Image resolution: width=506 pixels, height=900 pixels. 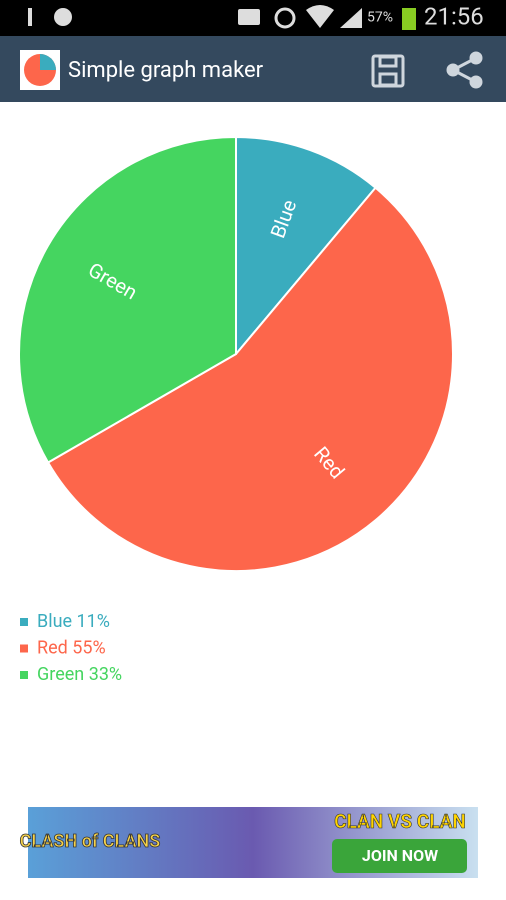 What do you see at coordinates (400, 821) in the screenshot?
I see `ad-headline: CLAN VS CLAN` at bounding box center [400, 821].